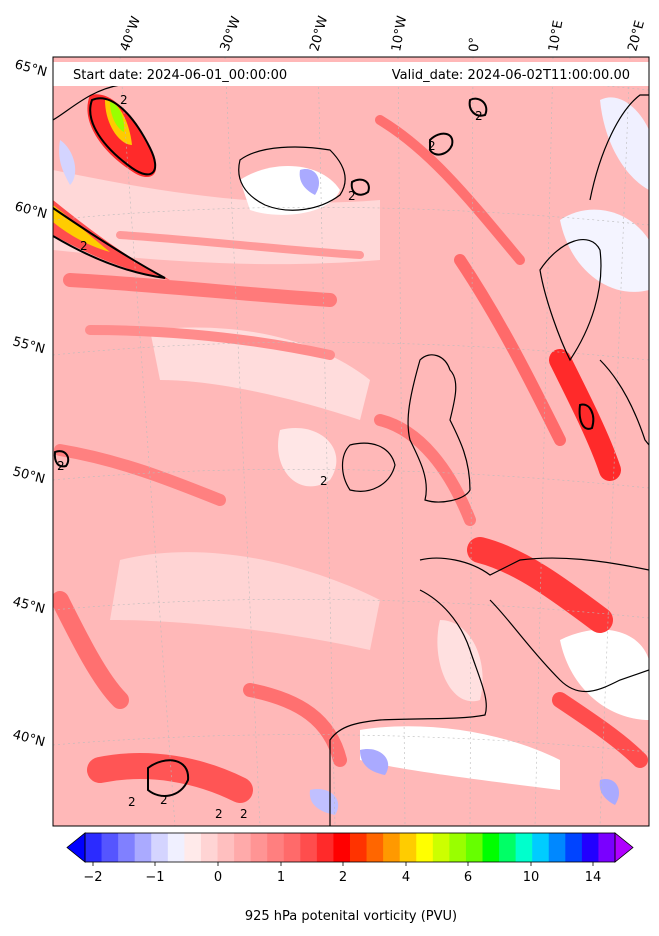  Describe the element at coordinates (29, 475) in the screenshot. I see `lat-label: 50°N` at that location.